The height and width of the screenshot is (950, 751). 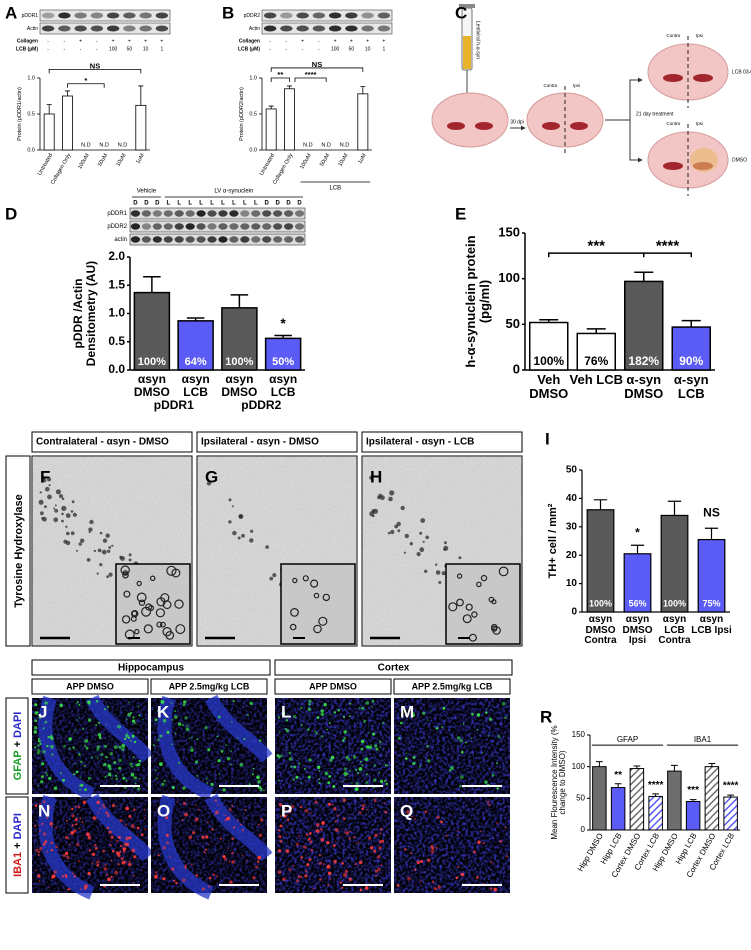 What do you see at coordinates (546, 716) in the screenshot?
I see `panel-letter: R` at bounding box center [546, 716].